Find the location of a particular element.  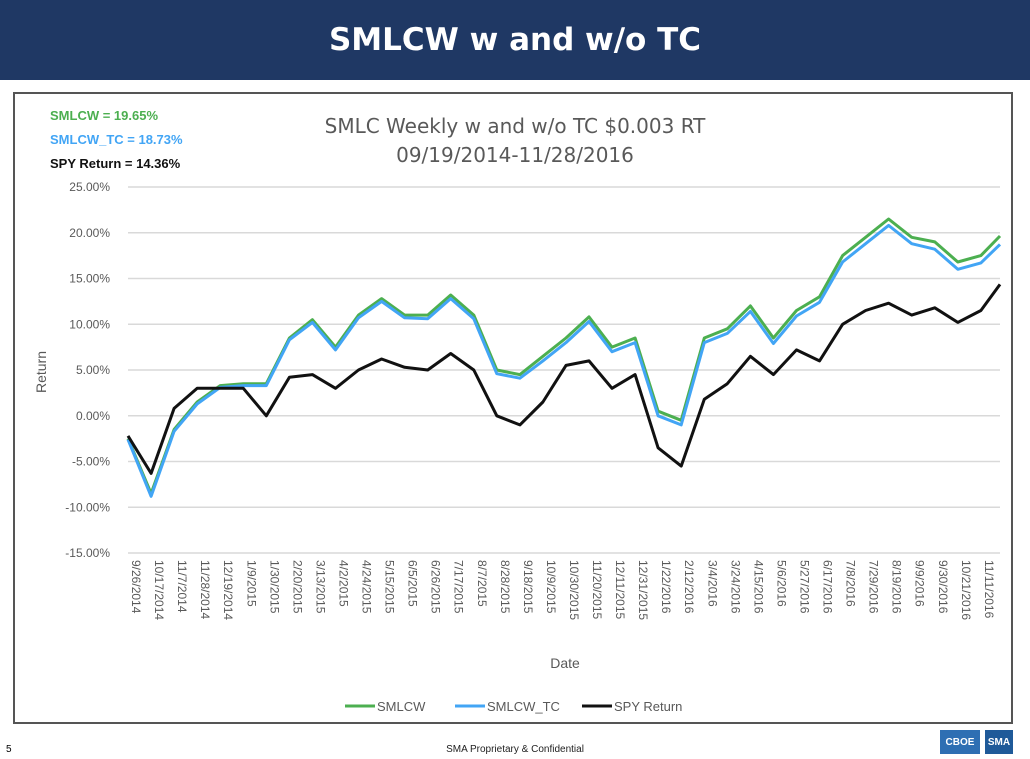

x-tick-label: 2/20/2015 is located at coordinates (297, 587).